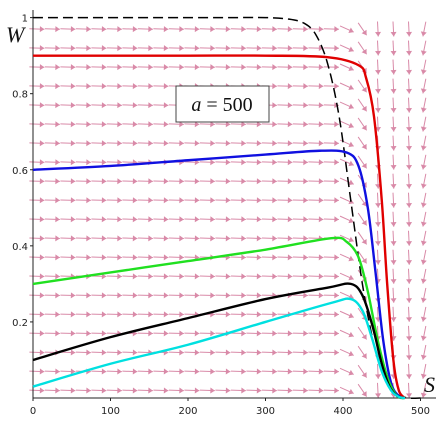  What do you see at coordinates (238, 105) in the screenshot?
I see `annotation-value: 500` at bounding box center [238, 105].